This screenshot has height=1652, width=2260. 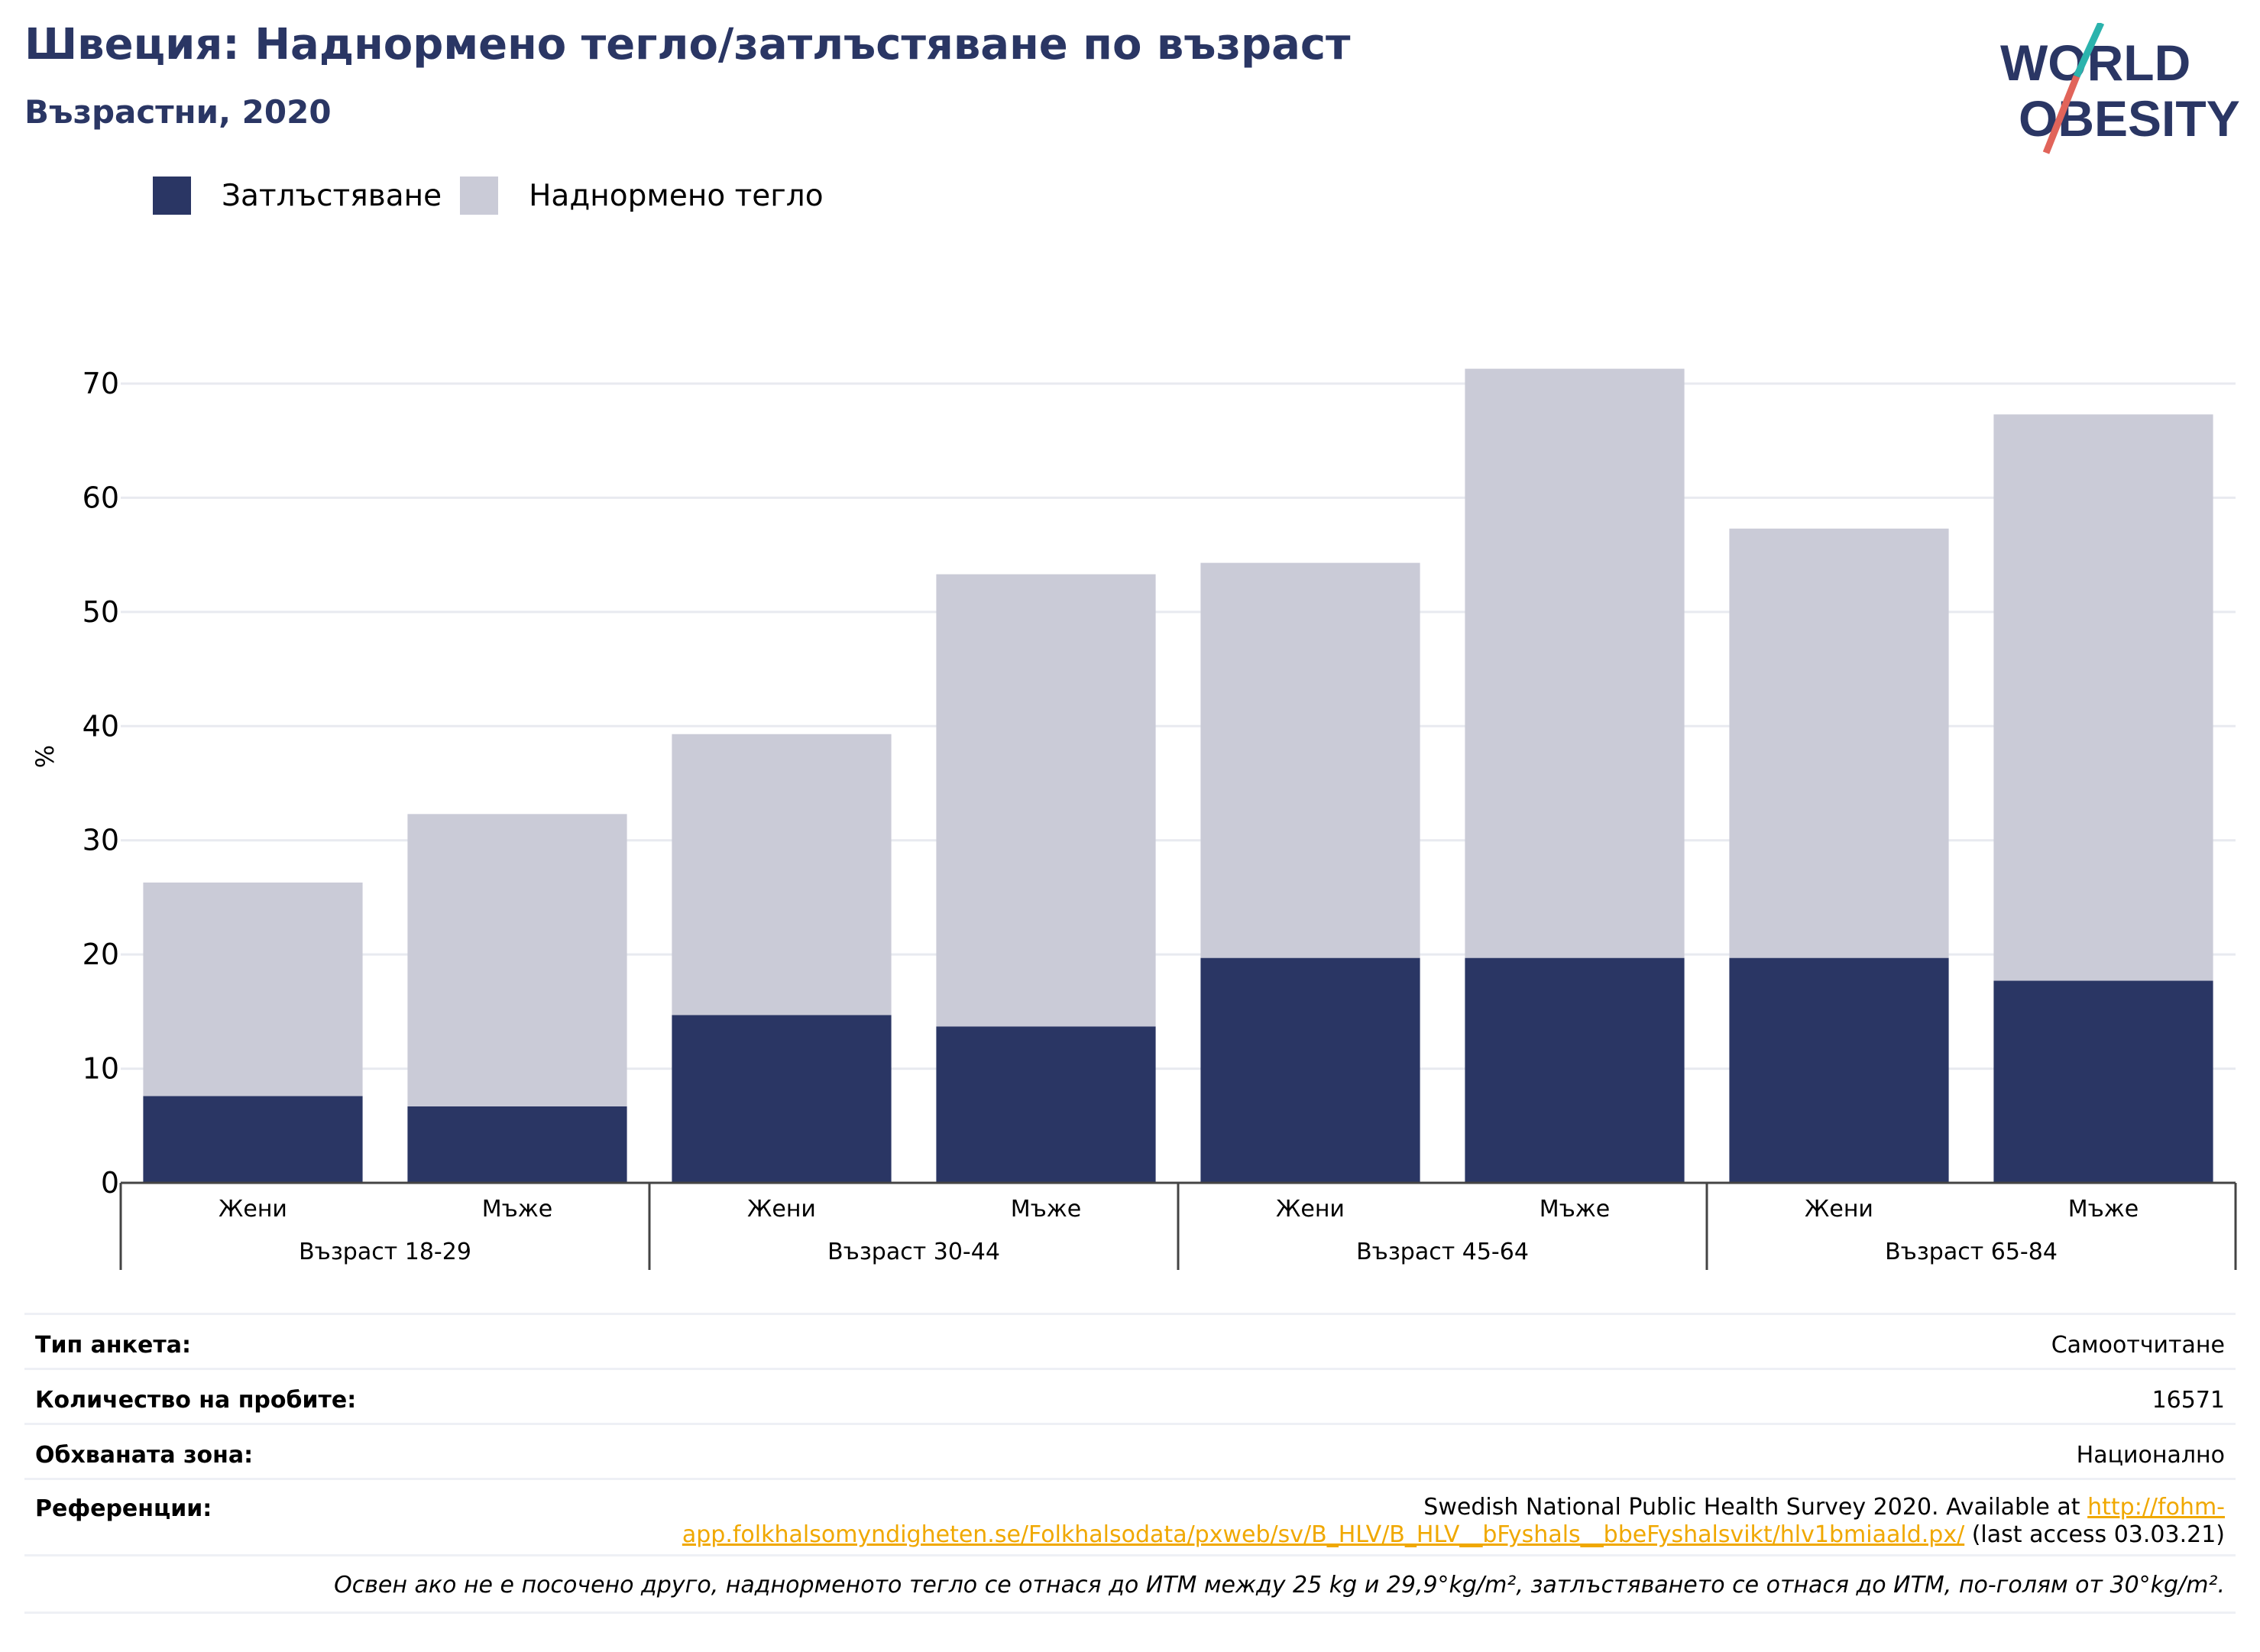 I want to click on y-tick-label: 60, so click(x=101, y=497).